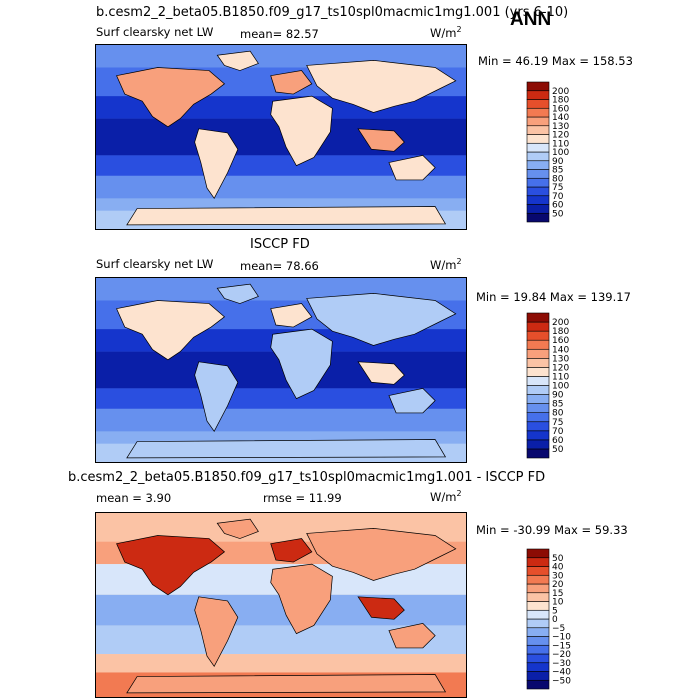  Describe the element at coordinates (561, 681) in the screenshot. I see `colorbar-tick-label: −50` at that location.